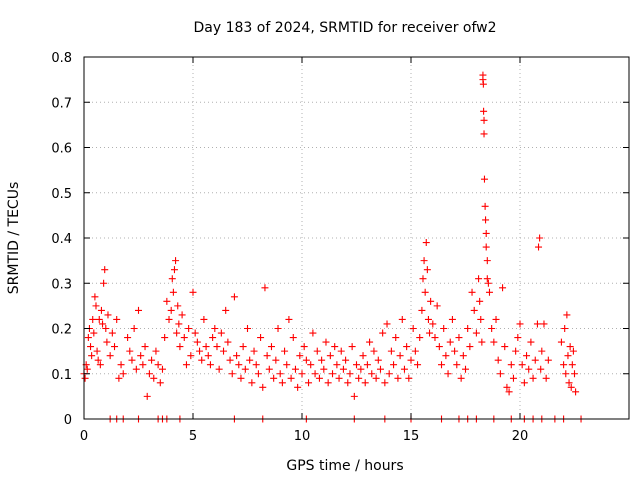 Image resolution: width=640 pixels, height=480 pixels. Describe the element at coordinates (61, 375) in the screenshot. I see `y-tick-label: 0.1` at that location.